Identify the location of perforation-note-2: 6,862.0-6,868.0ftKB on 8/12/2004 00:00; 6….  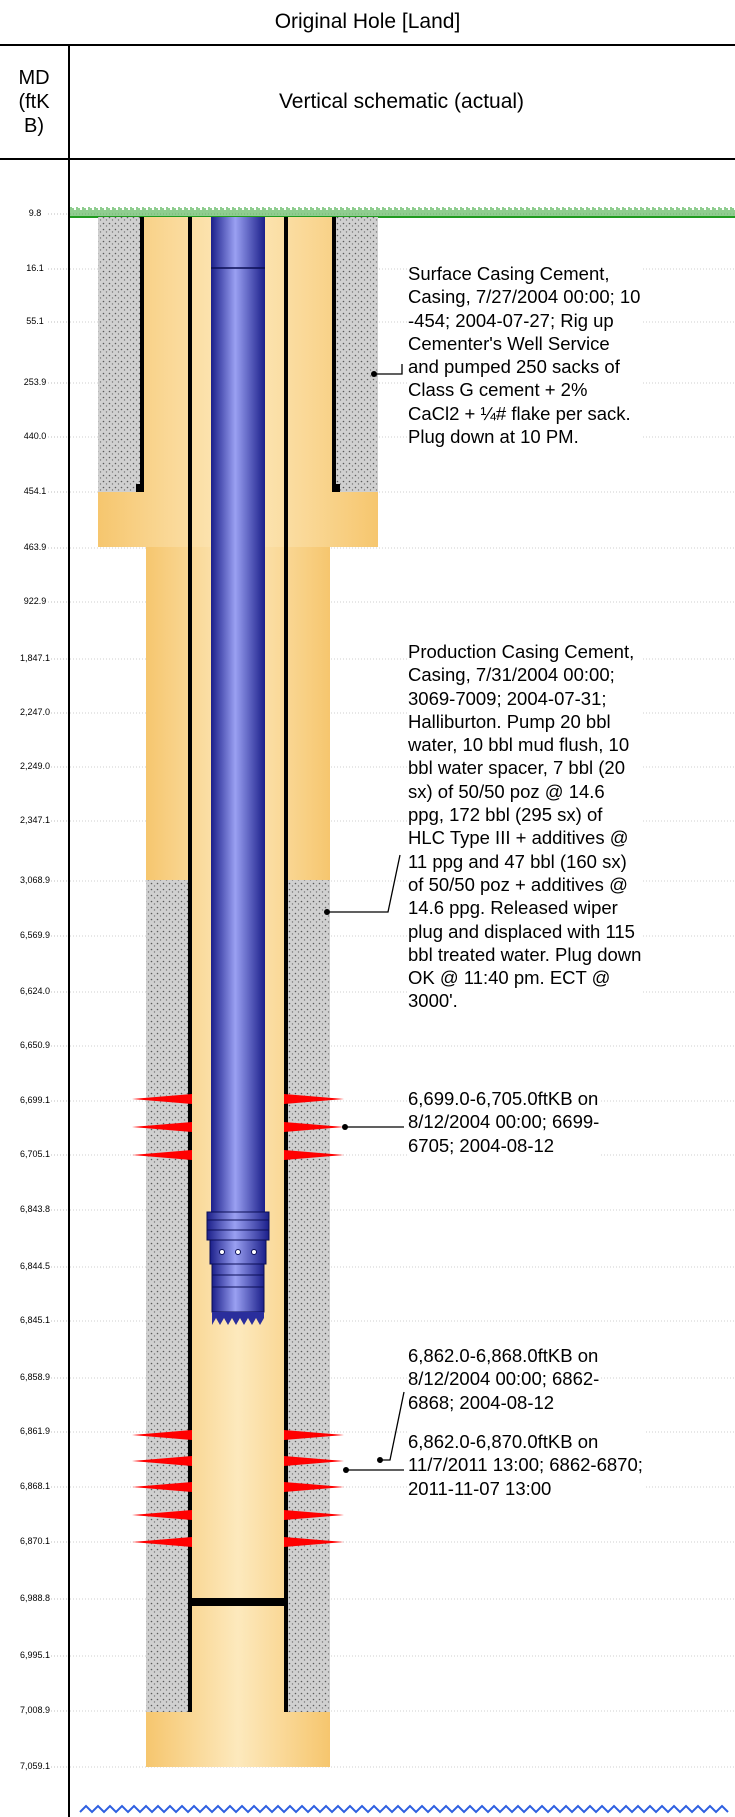
(504, 1379).